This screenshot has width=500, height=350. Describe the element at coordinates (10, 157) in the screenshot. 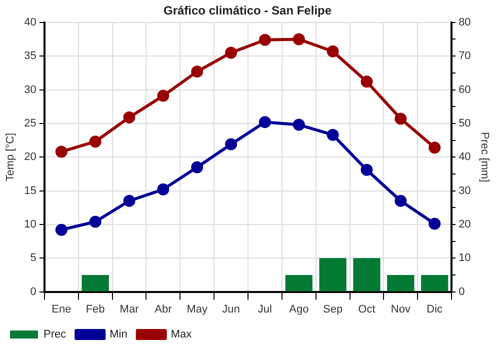

I see `y-axis-title: Temp [°C]` at that location.